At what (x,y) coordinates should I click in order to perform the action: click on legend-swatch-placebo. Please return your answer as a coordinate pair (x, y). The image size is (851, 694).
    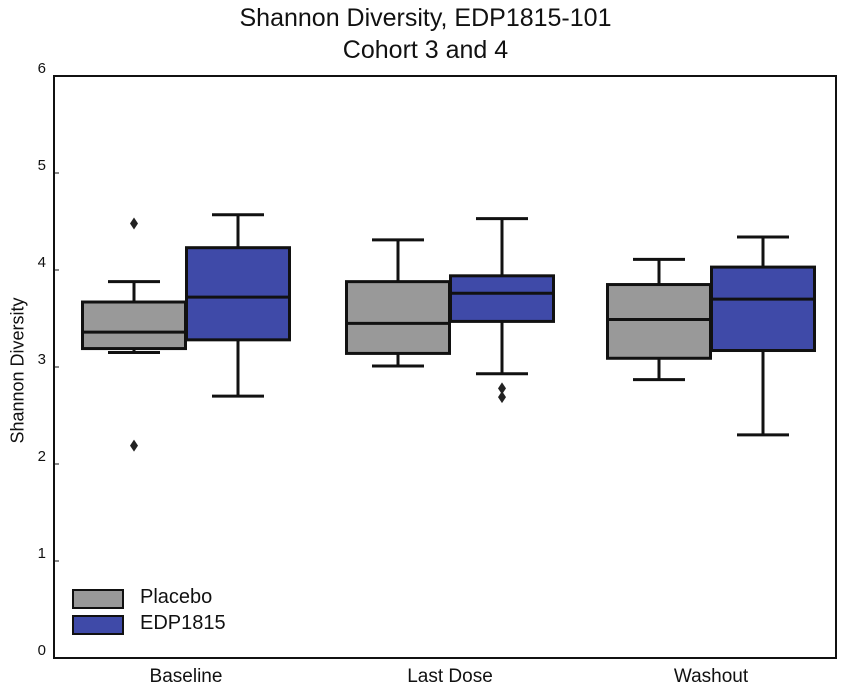
    Looking at the image, I should click on (98, 599).